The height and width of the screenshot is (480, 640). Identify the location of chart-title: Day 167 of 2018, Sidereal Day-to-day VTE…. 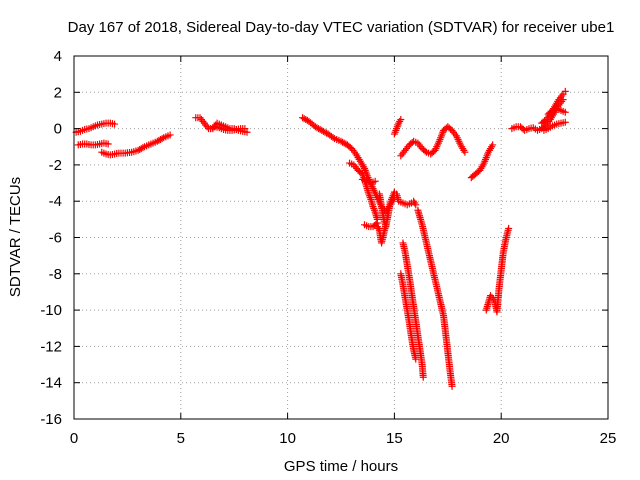
(341, 27).